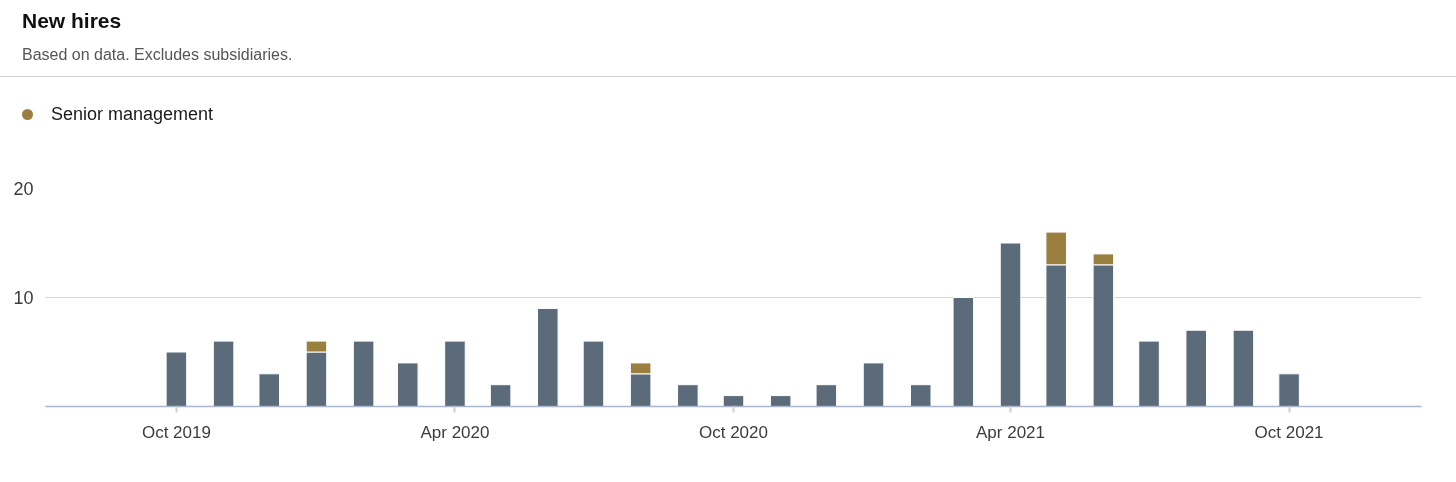  What do you see at coordinates (734, 432) in the screenshot?
I see `x-tick-label: Oct 2020` at bounding box center [734, 432].